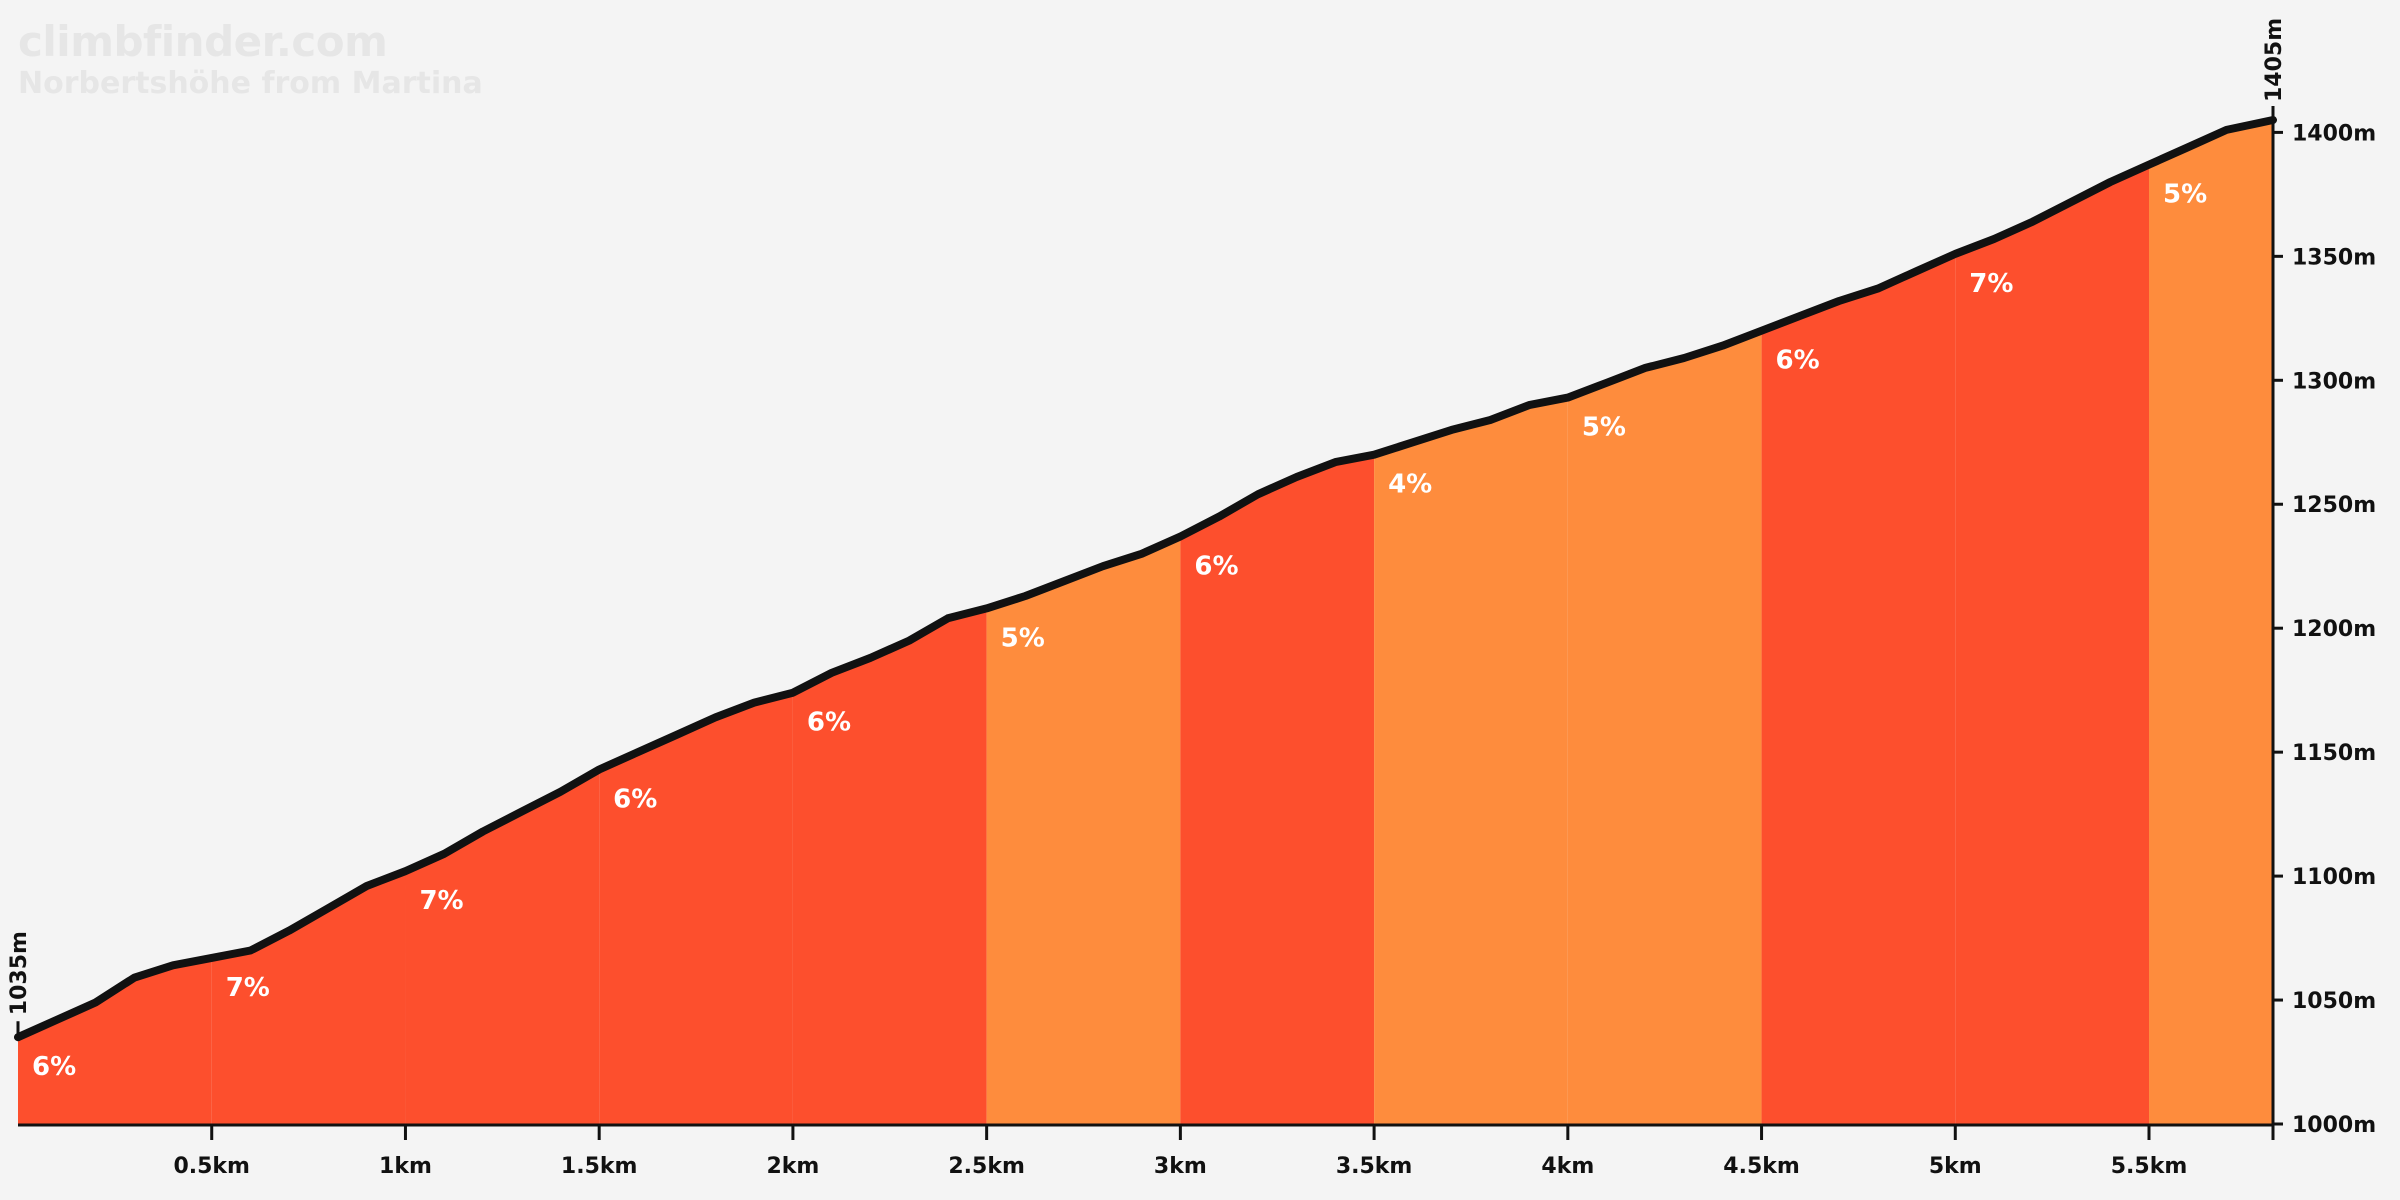 This screenshot has height=1200, width=2400. I want to click on y-tick-label: 1050m, so click(2334, 1001).